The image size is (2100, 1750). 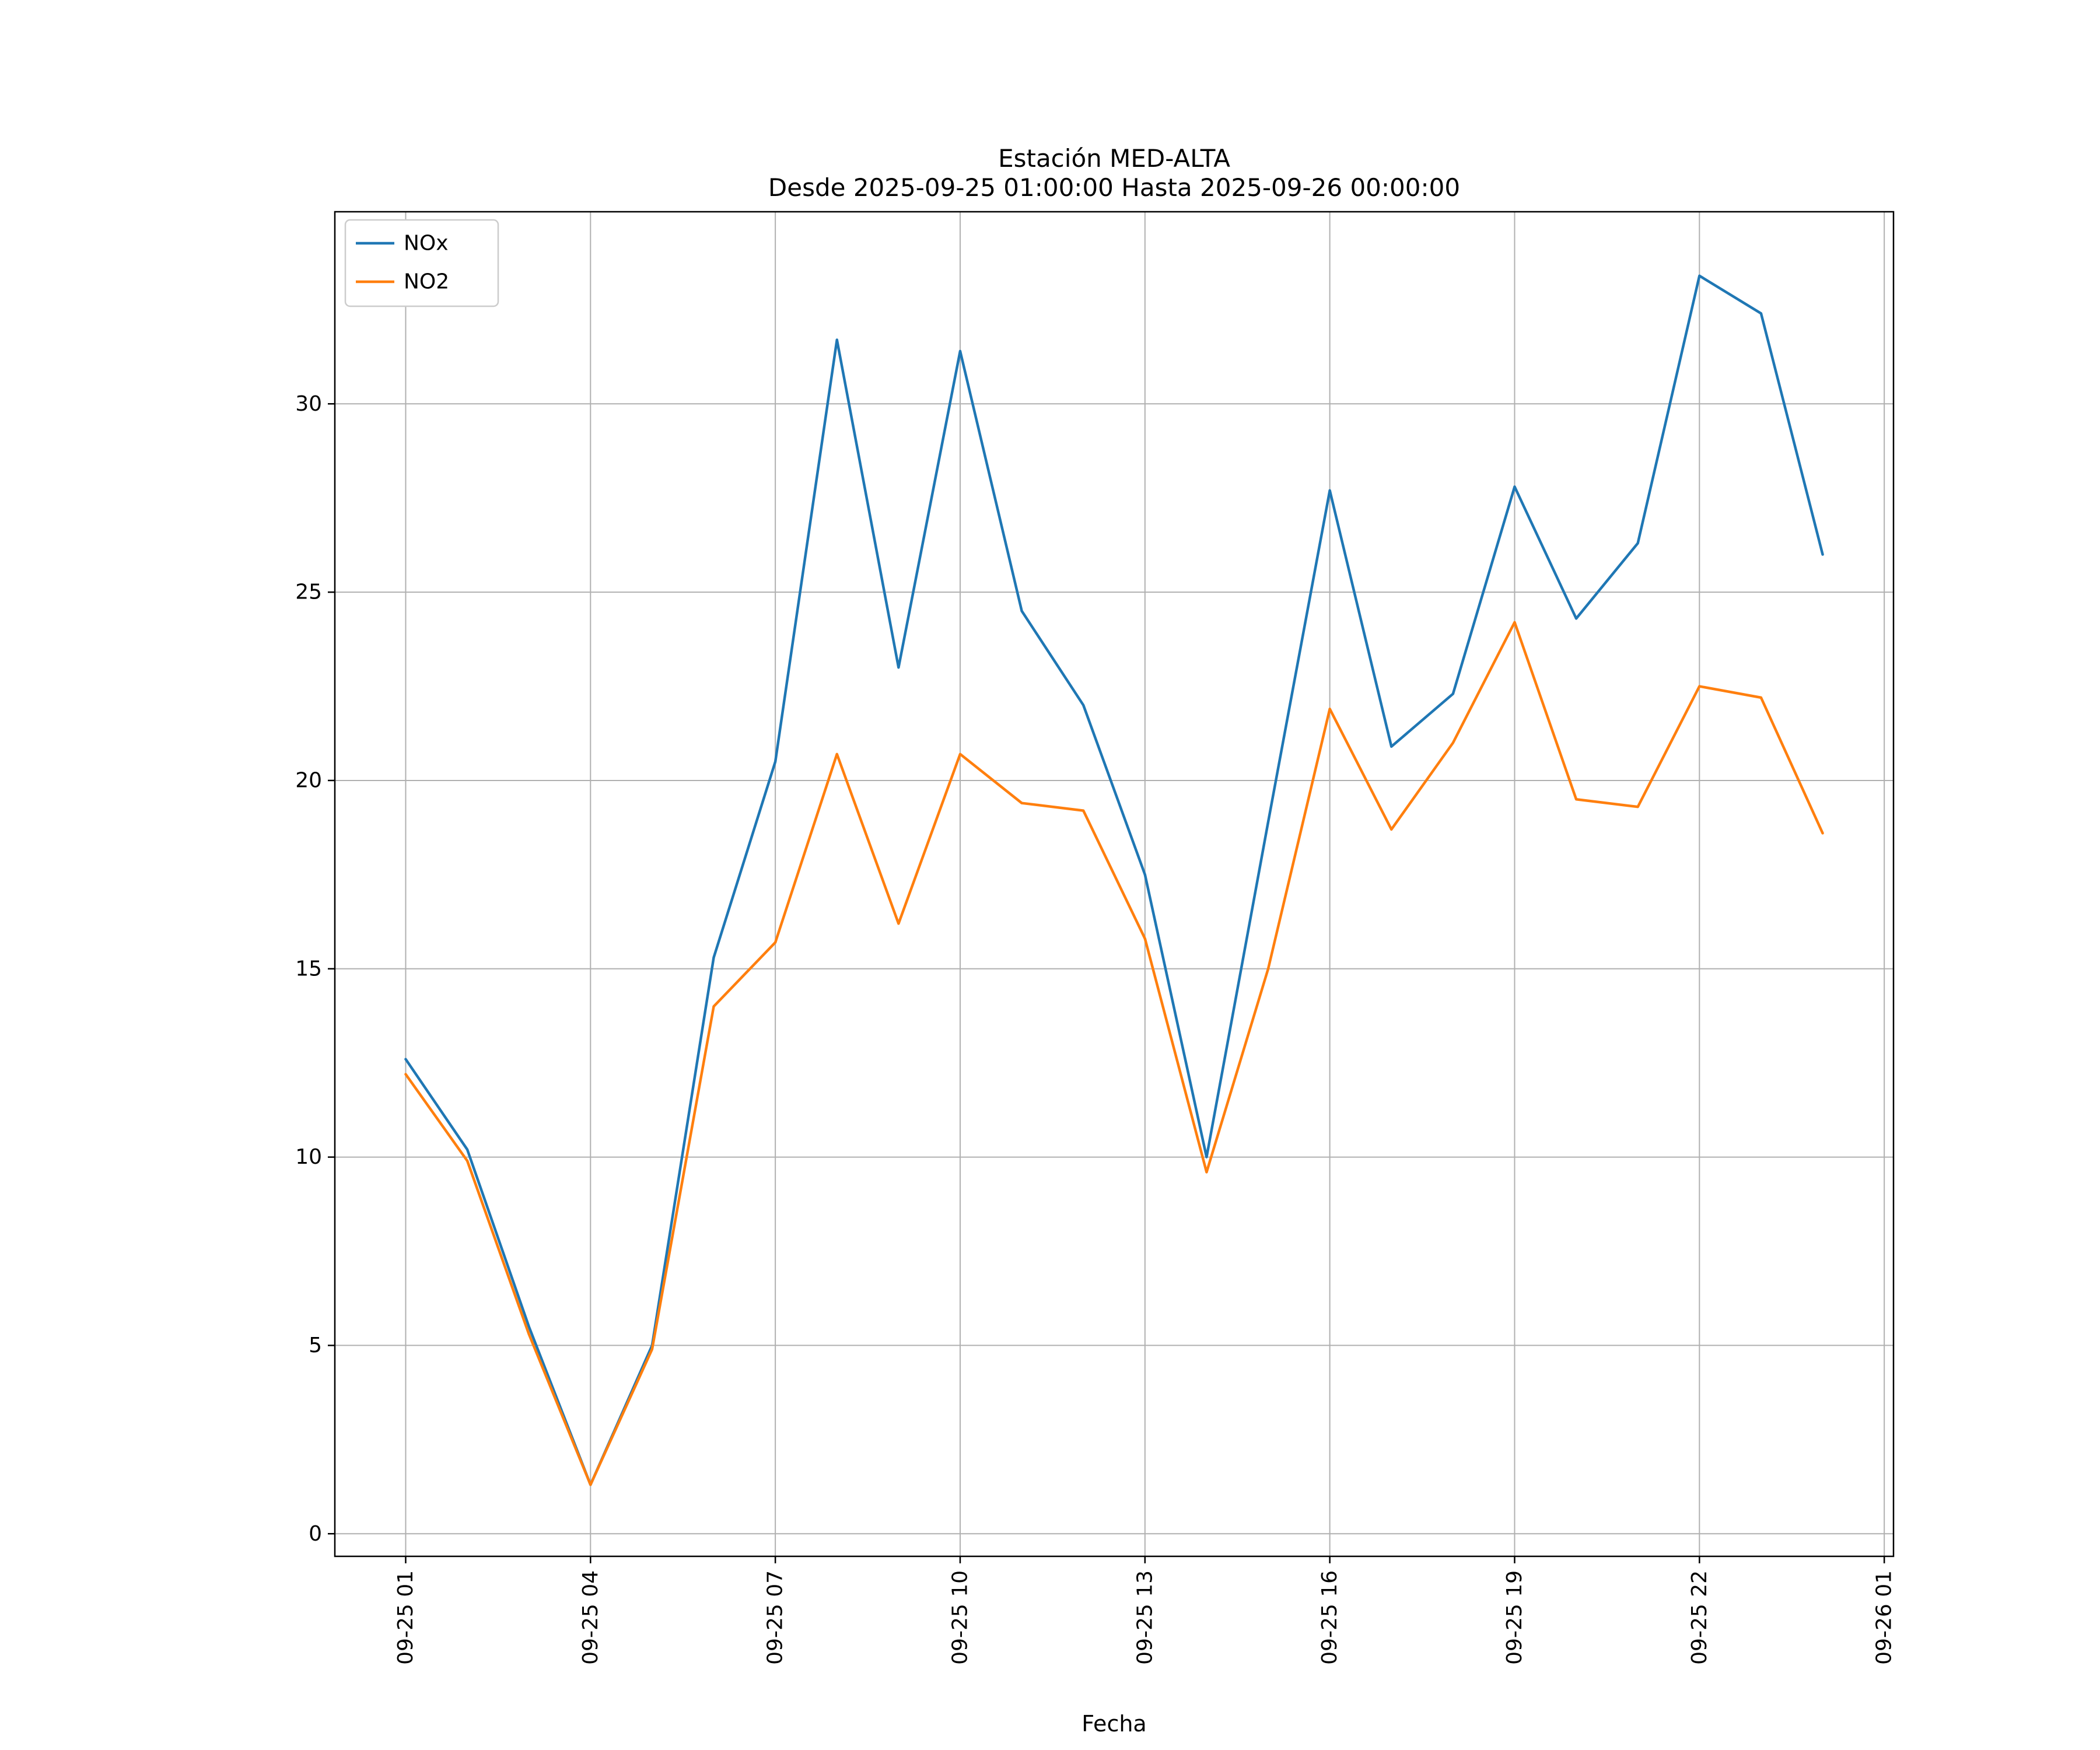 I want to click on x-tick-label: 09-25 01, so click(x=406, y=1617).